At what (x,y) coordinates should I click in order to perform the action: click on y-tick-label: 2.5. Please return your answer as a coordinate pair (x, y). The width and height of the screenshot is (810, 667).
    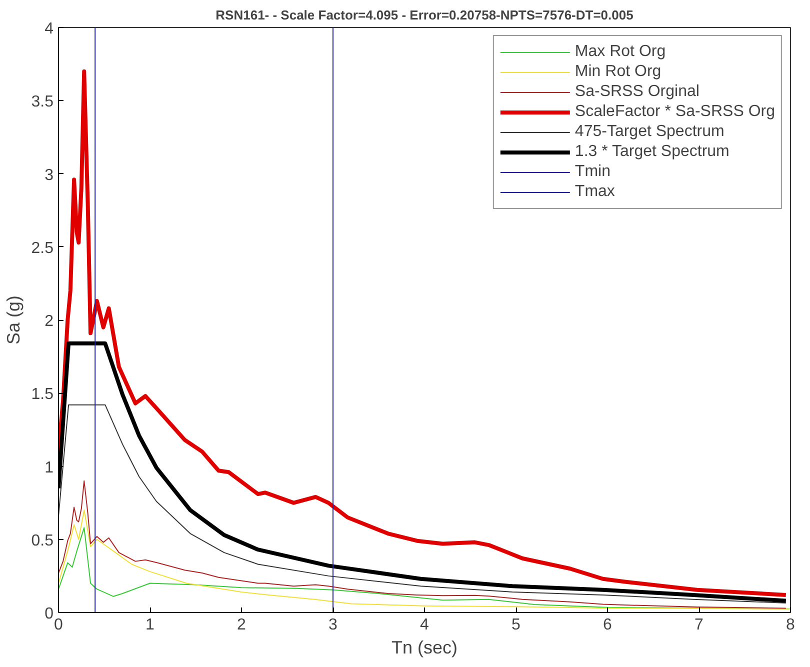
    Looking at the image, I should click on (42, 248).